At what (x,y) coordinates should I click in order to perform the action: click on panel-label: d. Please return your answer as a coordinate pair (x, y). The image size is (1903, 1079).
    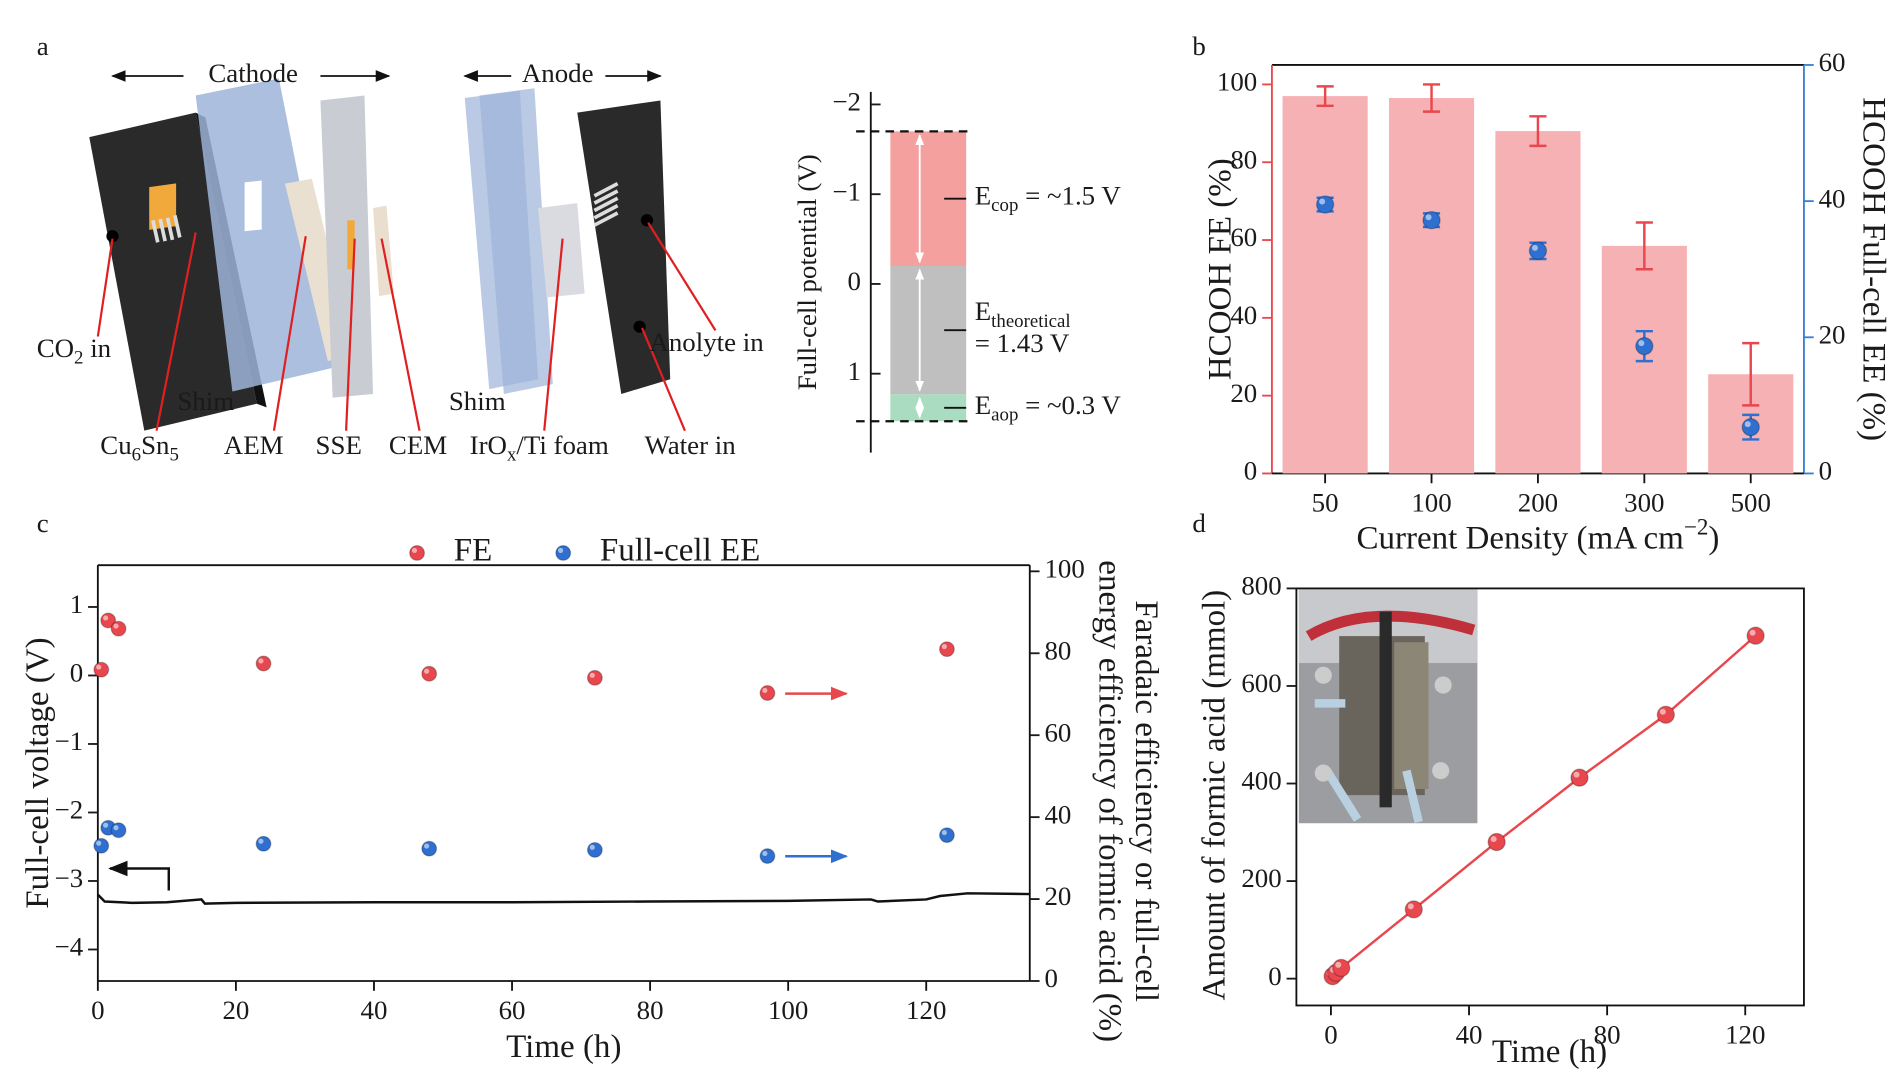
    Looking at the image, I should click on (1199, 523).